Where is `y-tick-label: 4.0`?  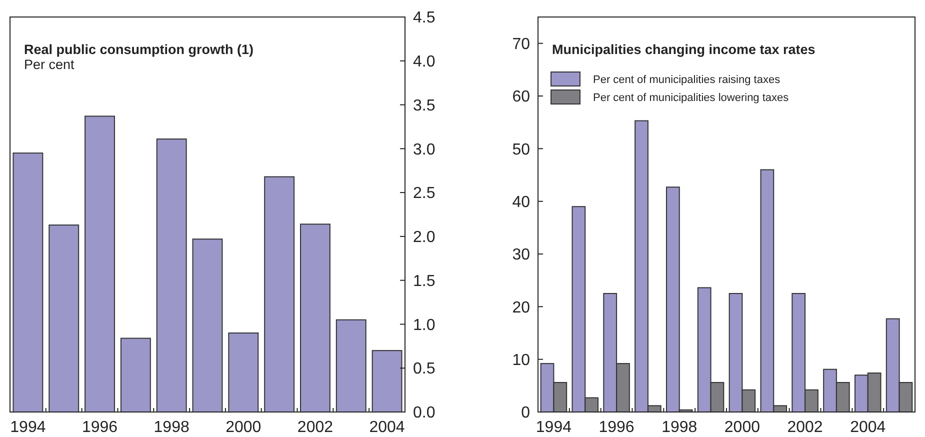
y-tick-label: 4.0 is located at coordinates (424, 61).